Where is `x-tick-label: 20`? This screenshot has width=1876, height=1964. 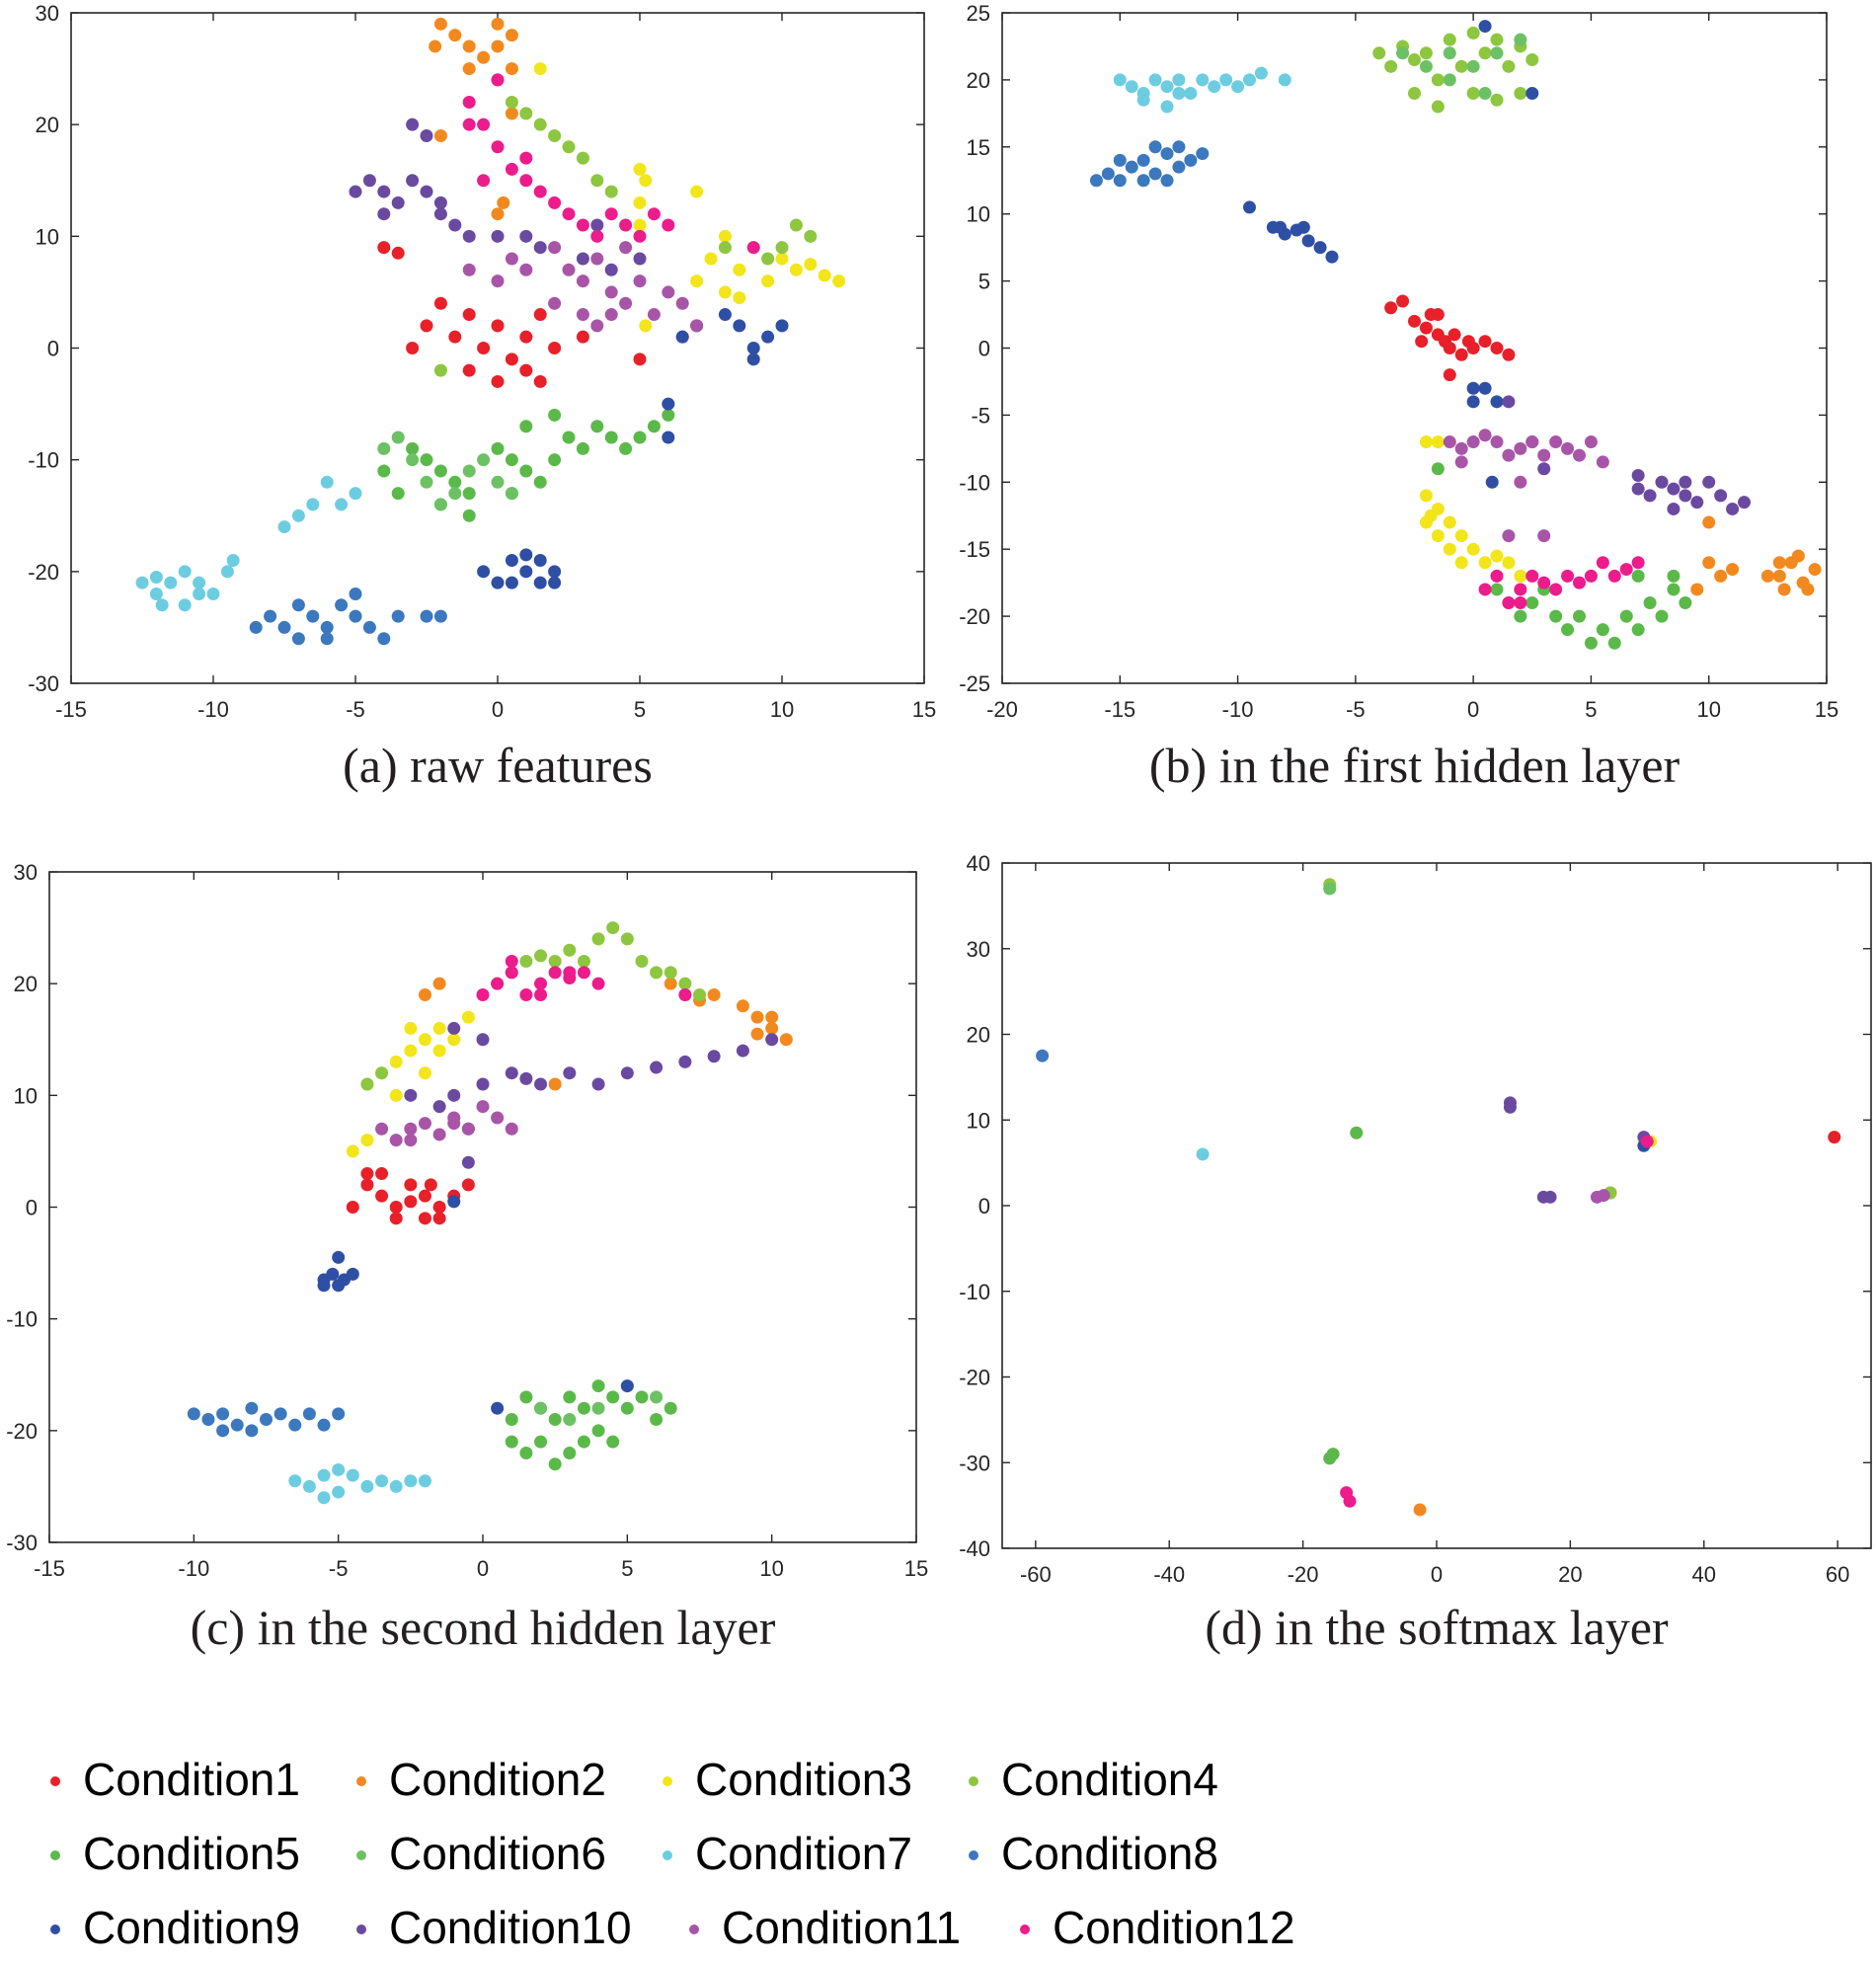
x-tick-label: 20 is located at coordinates (1570, 1574).